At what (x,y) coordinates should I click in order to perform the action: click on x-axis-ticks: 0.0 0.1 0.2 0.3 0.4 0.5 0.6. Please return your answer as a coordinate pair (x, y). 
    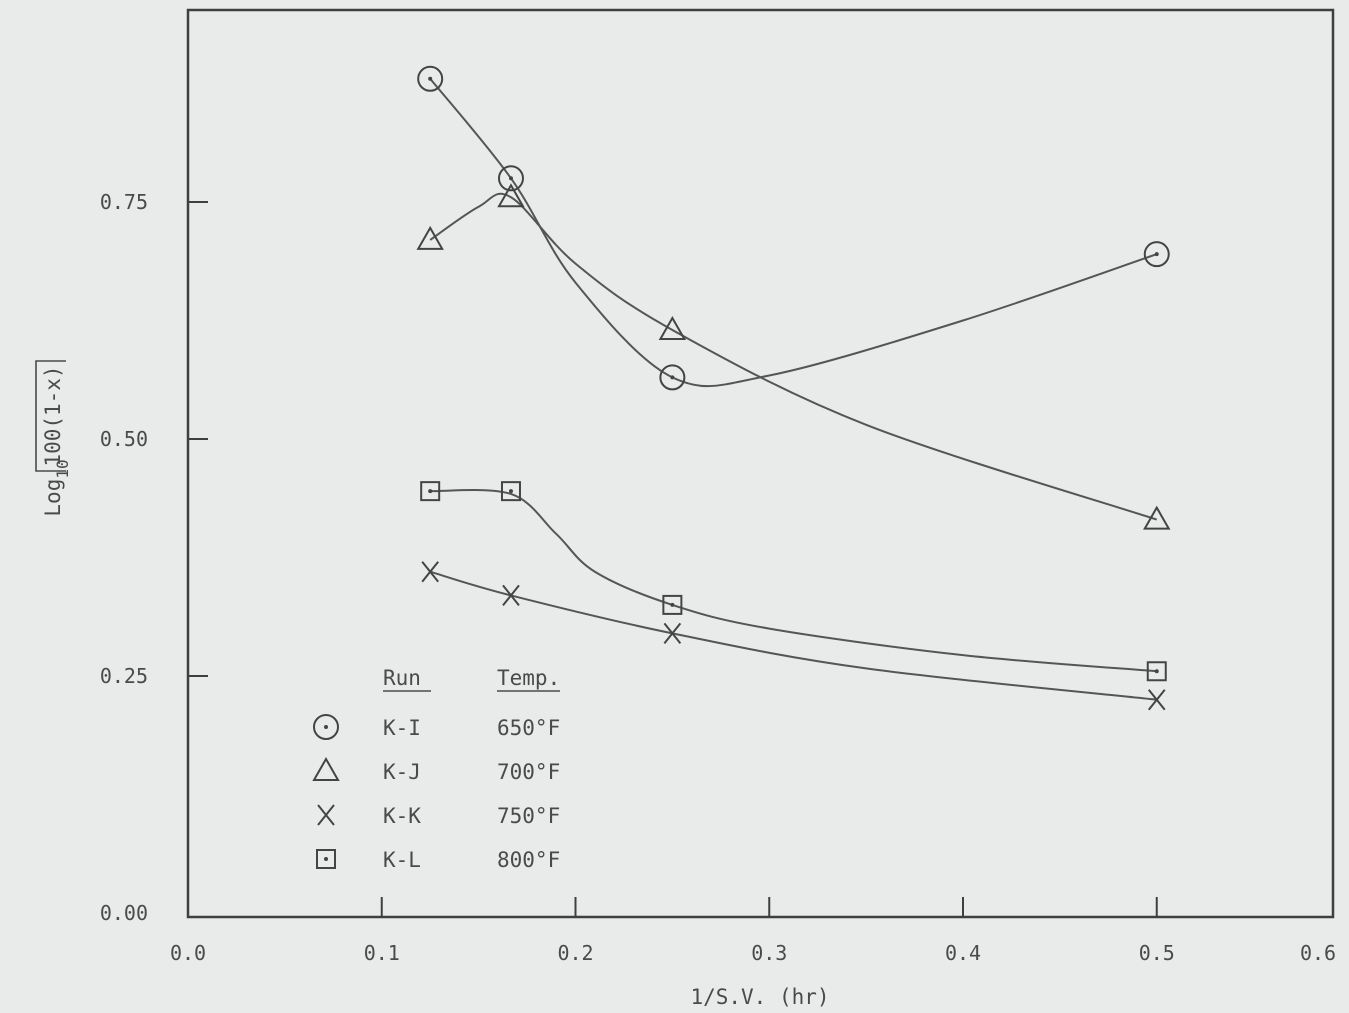
    Looking at the image, I should click on (753, 931).